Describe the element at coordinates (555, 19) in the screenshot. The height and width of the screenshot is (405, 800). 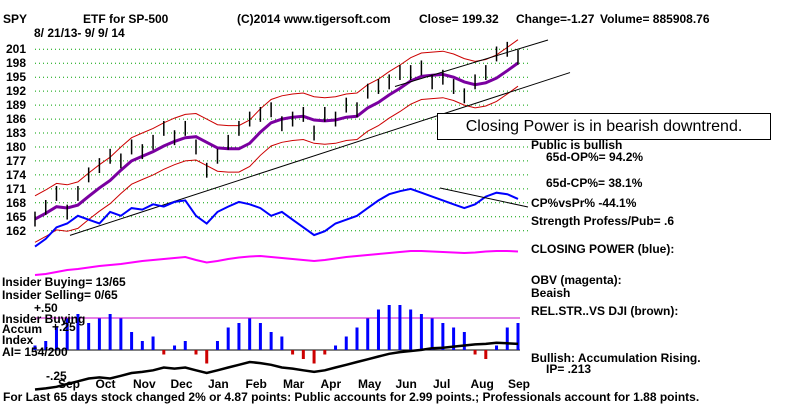
I see `change-value: Change=-1.27` at that location.